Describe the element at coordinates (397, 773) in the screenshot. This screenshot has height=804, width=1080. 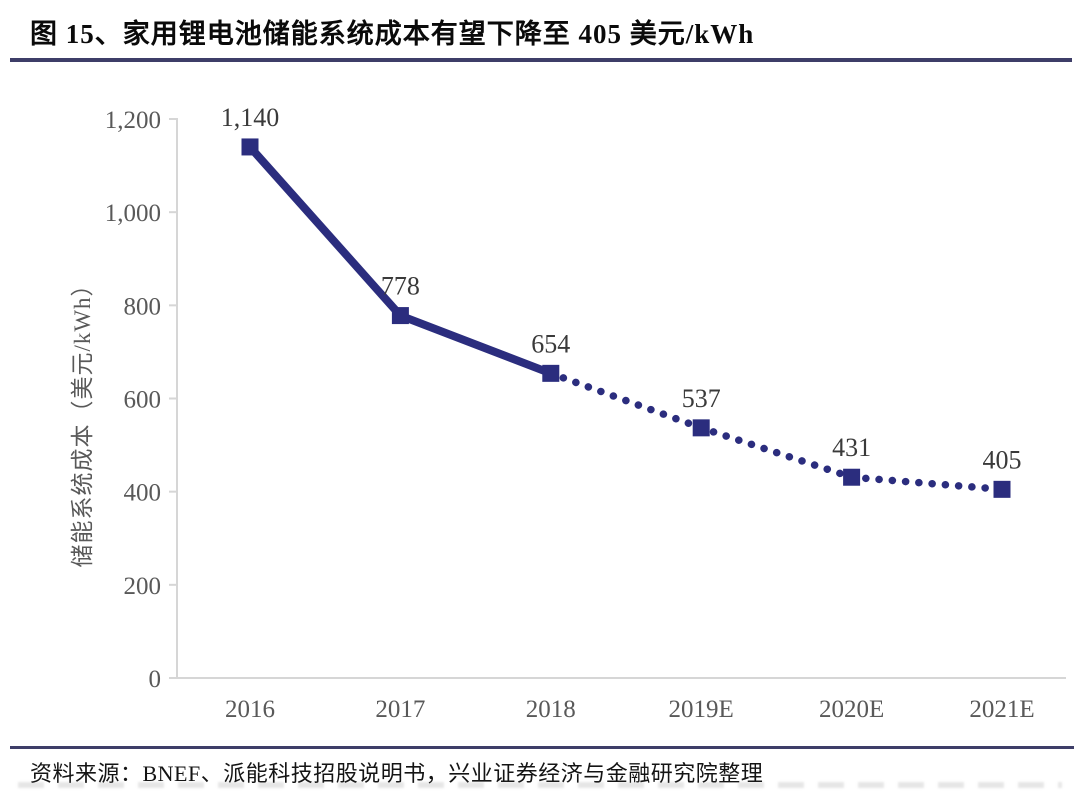
I see `source-note: 资料来源：BNEF、派能科技招股说明书，兴业证券经济与金融研究院整理` at that location.